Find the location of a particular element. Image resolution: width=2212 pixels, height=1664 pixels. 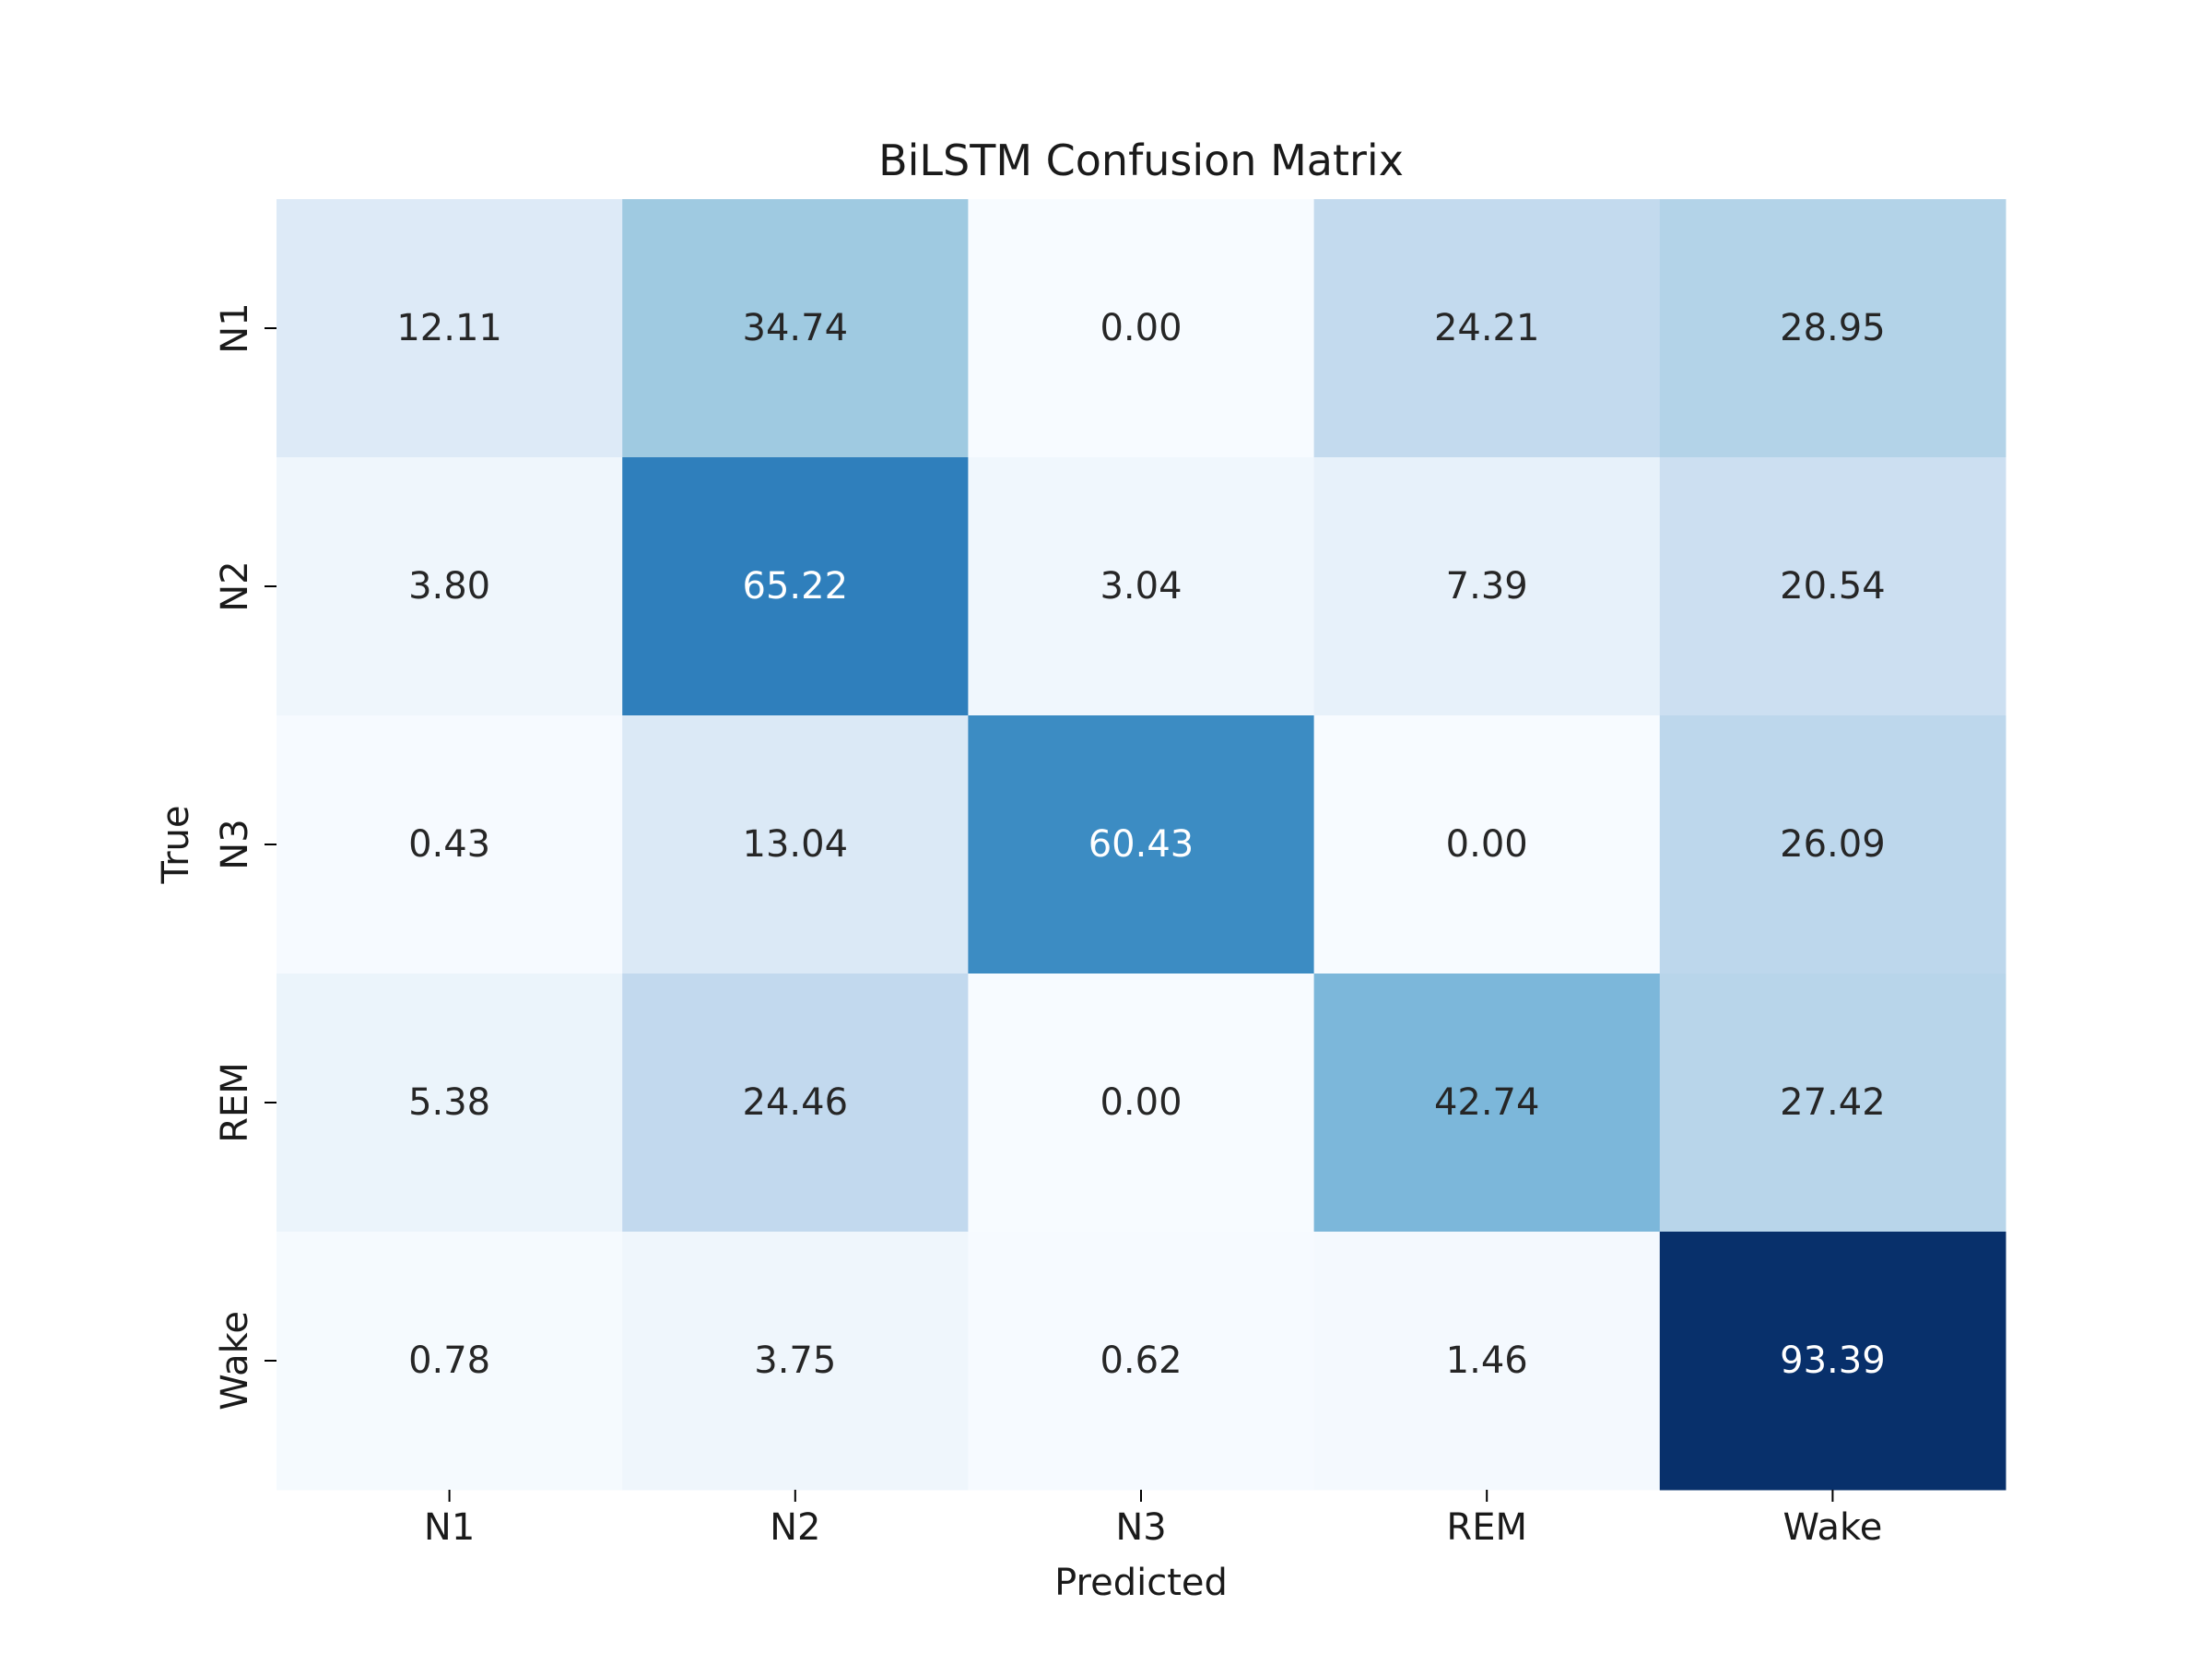

y-tick-label: N3 is located at coordinates (235, 844).